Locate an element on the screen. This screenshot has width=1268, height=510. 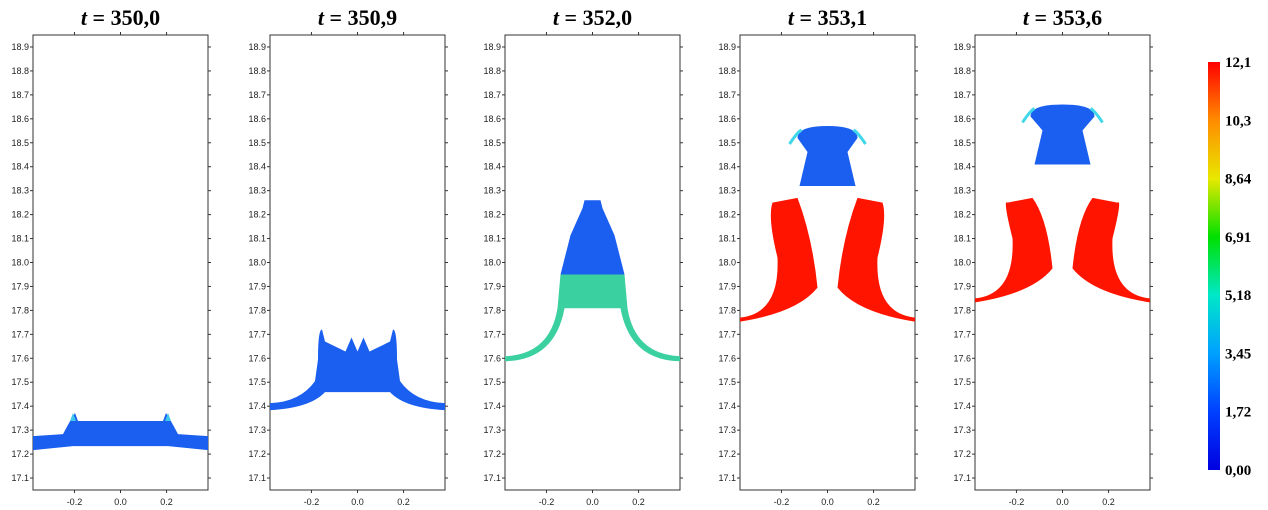
y-tick-label: 18.0 is located at coordinates (727, 263).